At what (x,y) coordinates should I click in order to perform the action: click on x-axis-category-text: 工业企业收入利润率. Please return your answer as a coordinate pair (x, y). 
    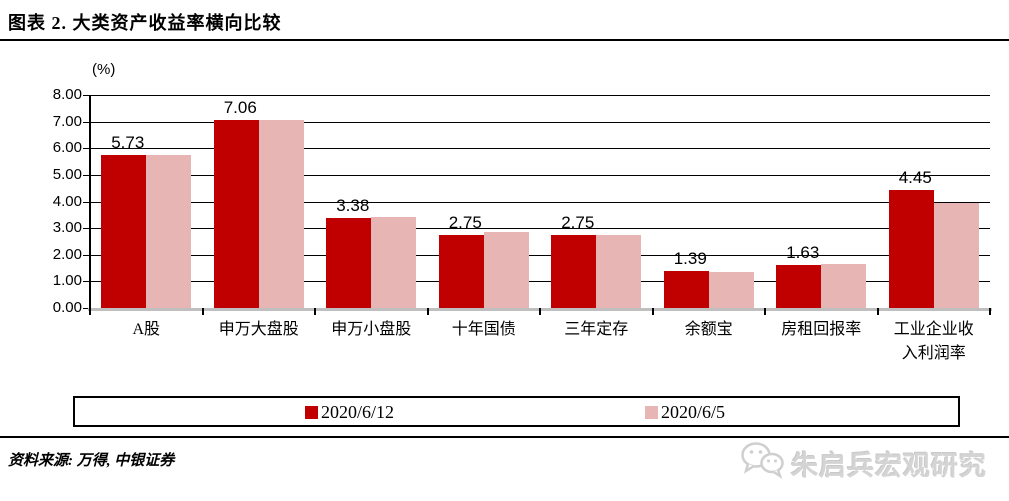
    Looking at the image, I should click on (933, 341).